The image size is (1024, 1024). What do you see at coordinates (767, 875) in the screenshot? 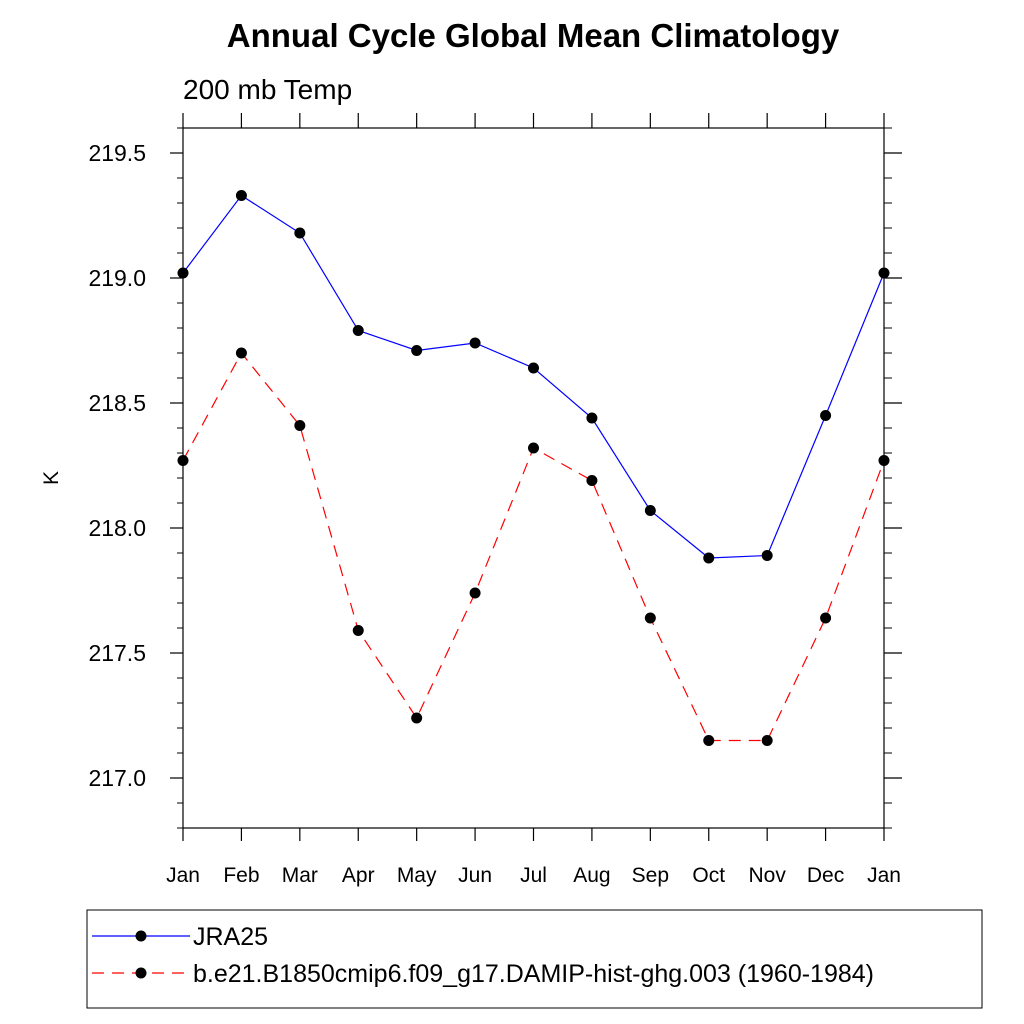
I see `x-tick-label: Nov` at bounding box center [767, 875].